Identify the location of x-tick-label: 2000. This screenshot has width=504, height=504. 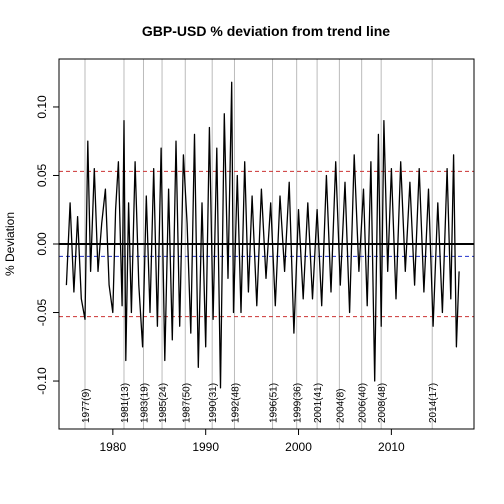
(298, 447).